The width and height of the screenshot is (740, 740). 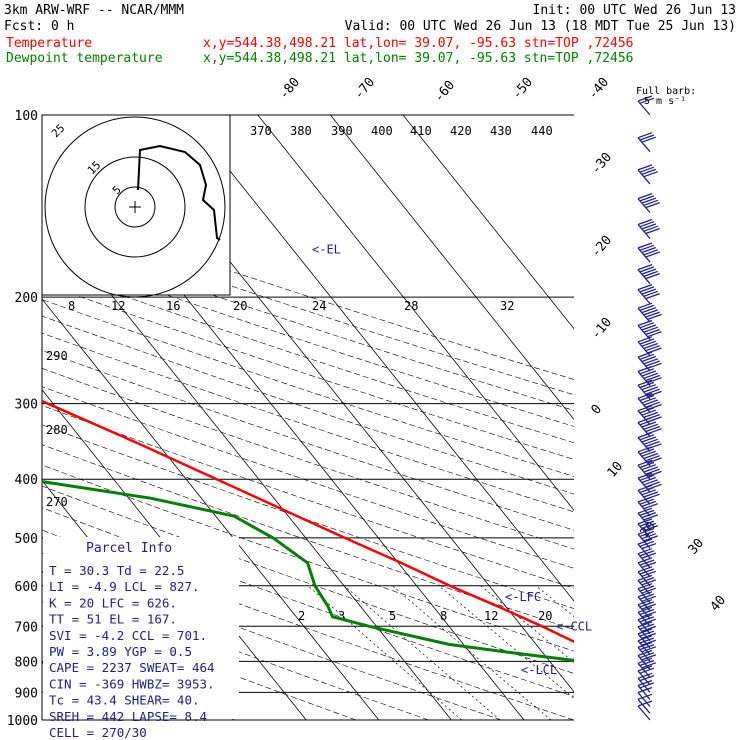 What do you see at coordinates (57, 502) in the screenshot?
I see `theta-label: 270` at bounding box center [57, 502].